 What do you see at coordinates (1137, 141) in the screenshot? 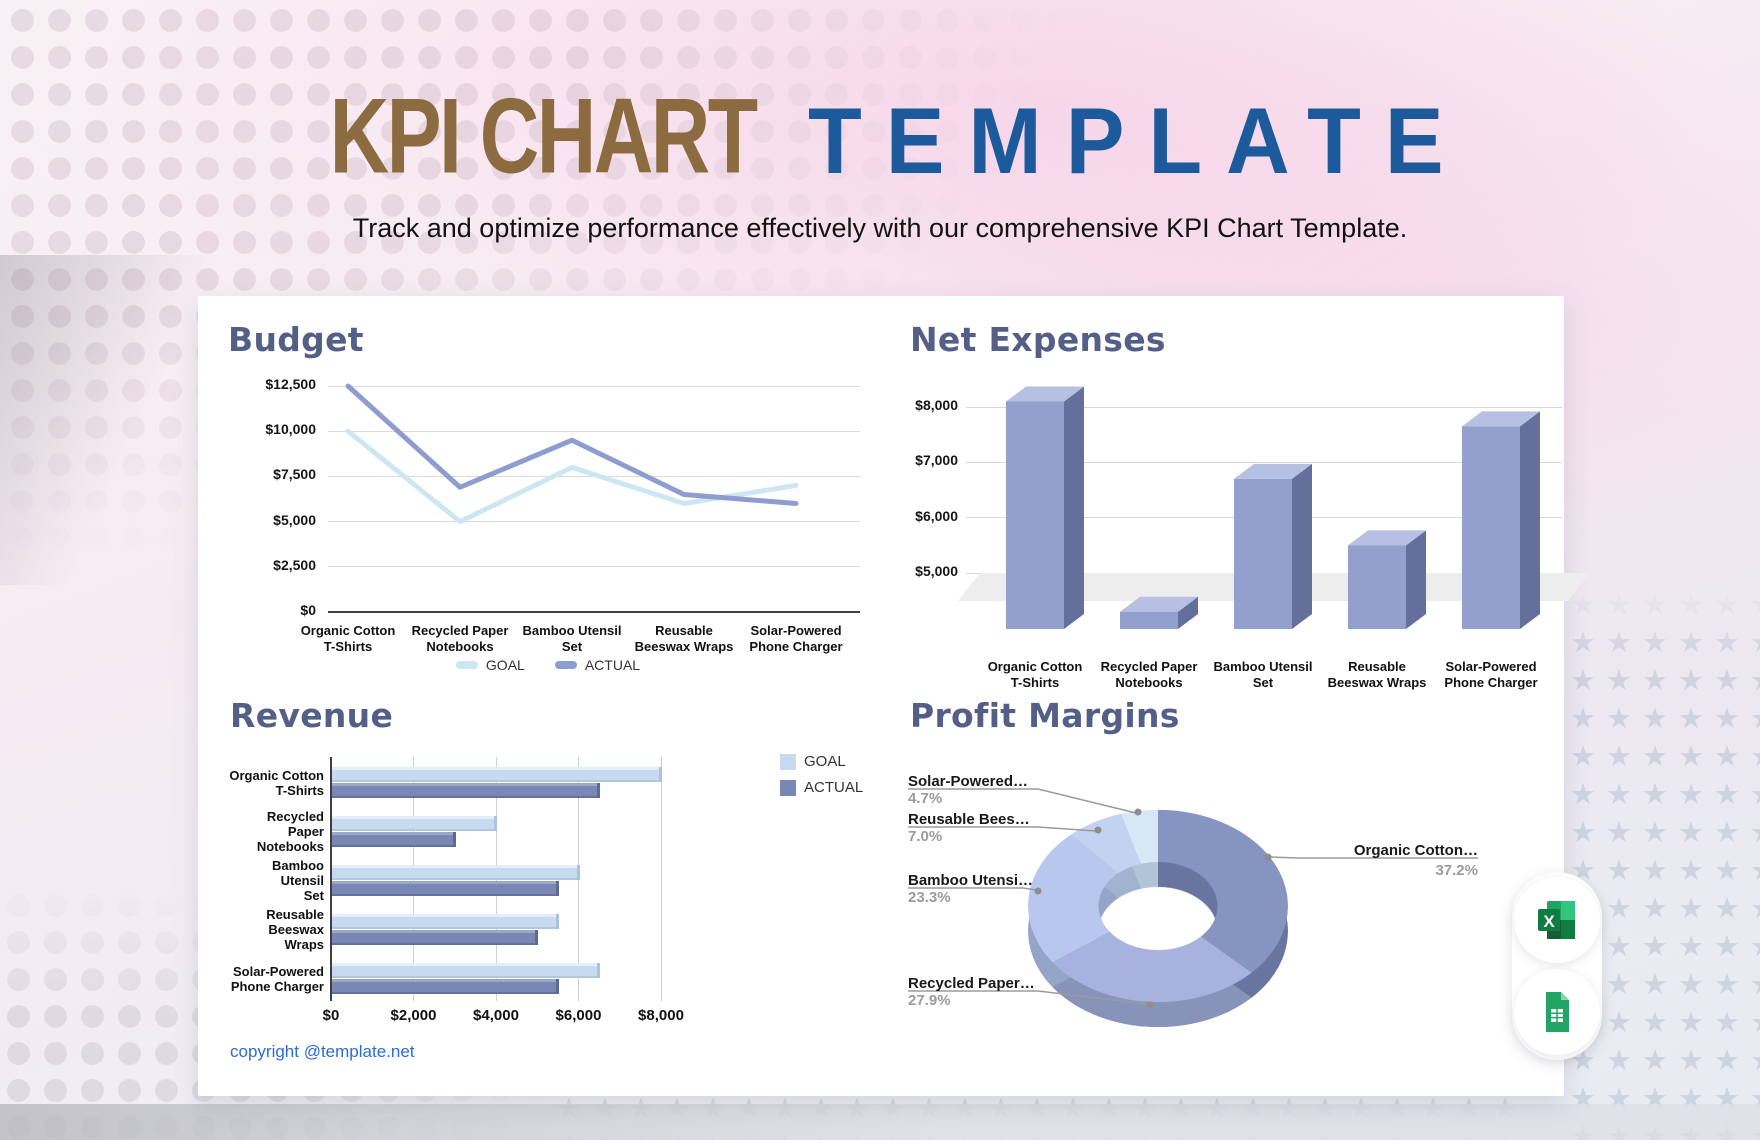
I see `title-template: TEMPLATE` at bounding box center [1137, 141].